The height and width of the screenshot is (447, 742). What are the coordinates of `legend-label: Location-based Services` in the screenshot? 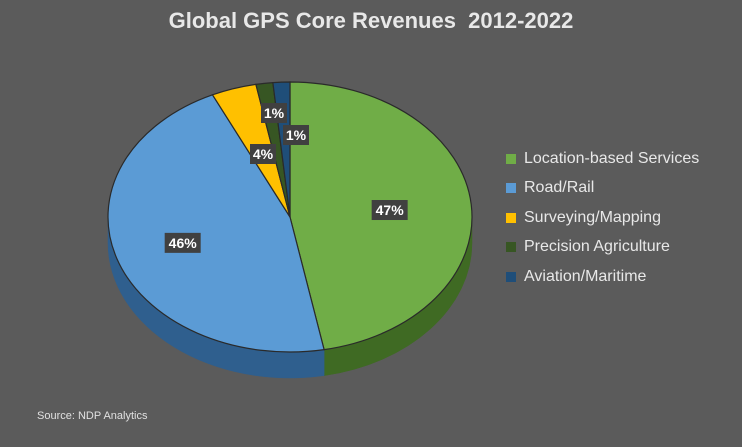 It's located at (612, 158).